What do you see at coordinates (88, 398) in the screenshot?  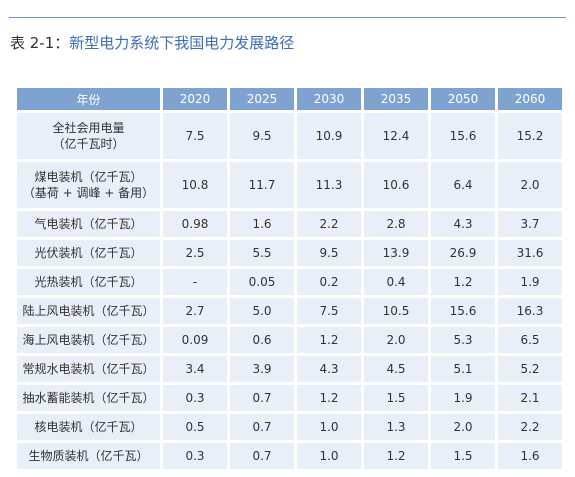 I see `row-label: 抽水蓄能装机（亿千瓦）` at bounding box center [88, 398].